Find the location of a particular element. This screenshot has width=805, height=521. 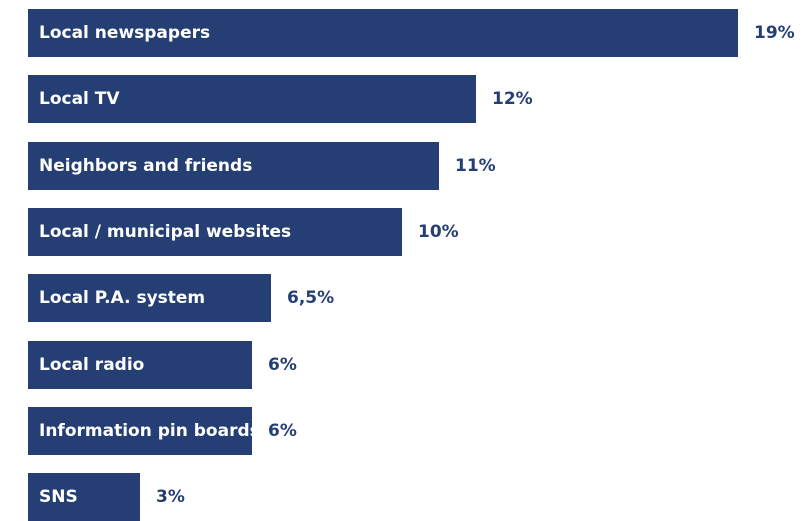

category-label: Neighbors and friends is located at coordinates (146, 166).